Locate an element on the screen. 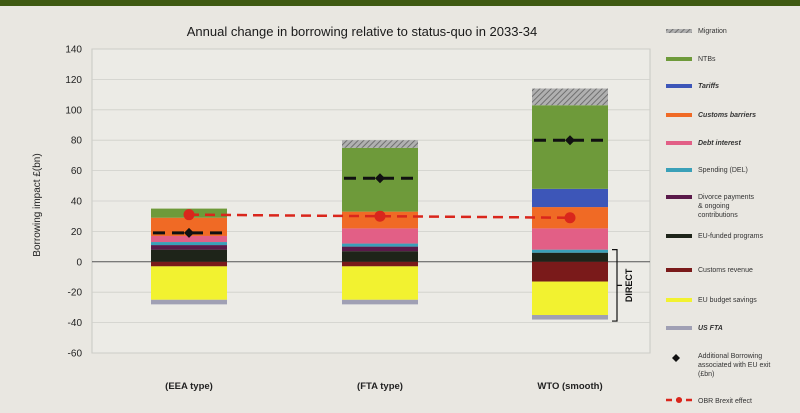 This screenshot has height=413, width=800. legend-label: Customs barriers is located at coordinates (727, 115).